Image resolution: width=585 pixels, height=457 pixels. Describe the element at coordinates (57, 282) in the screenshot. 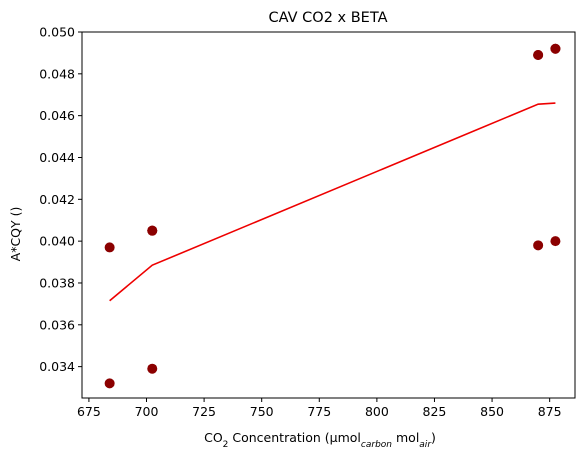

I see `y-tick-label: 0.038` at that location.